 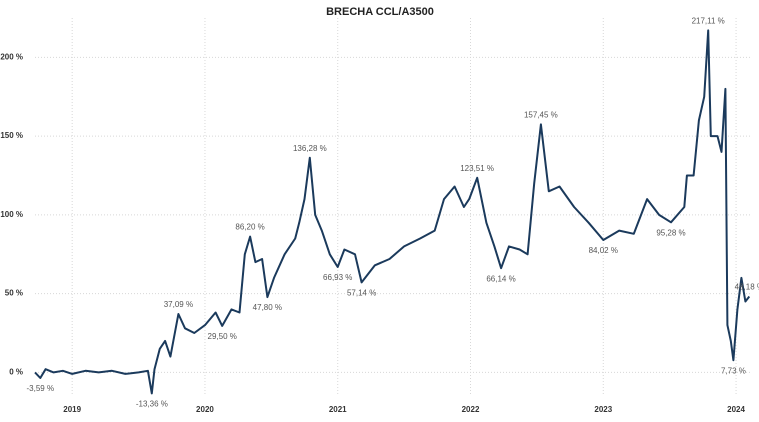 I want to click on data-label: 47,80 %, so click(x=267, y=307).